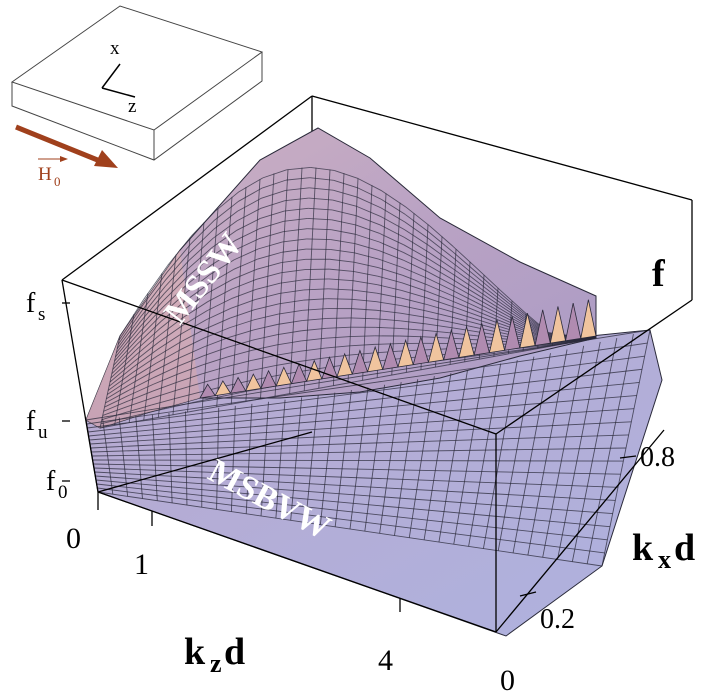 The width and height of the screenshot is (706, 694). What do you see at coordinates (664, 559) in the screenshot?
I see `kx-axis-title-sub: x` at bounding box center [664, 559].